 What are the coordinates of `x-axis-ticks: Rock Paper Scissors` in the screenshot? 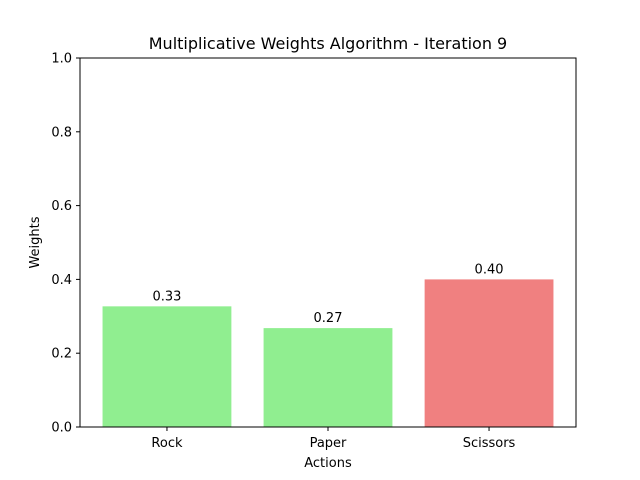 It's located at (333, 439).